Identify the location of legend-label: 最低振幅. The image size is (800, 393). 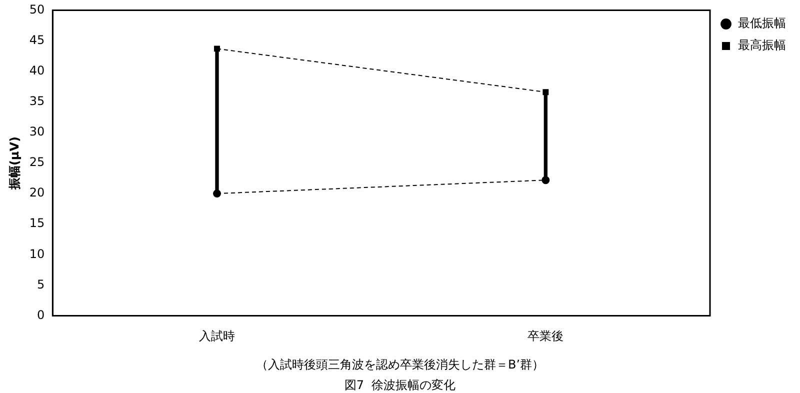
(762, 23).